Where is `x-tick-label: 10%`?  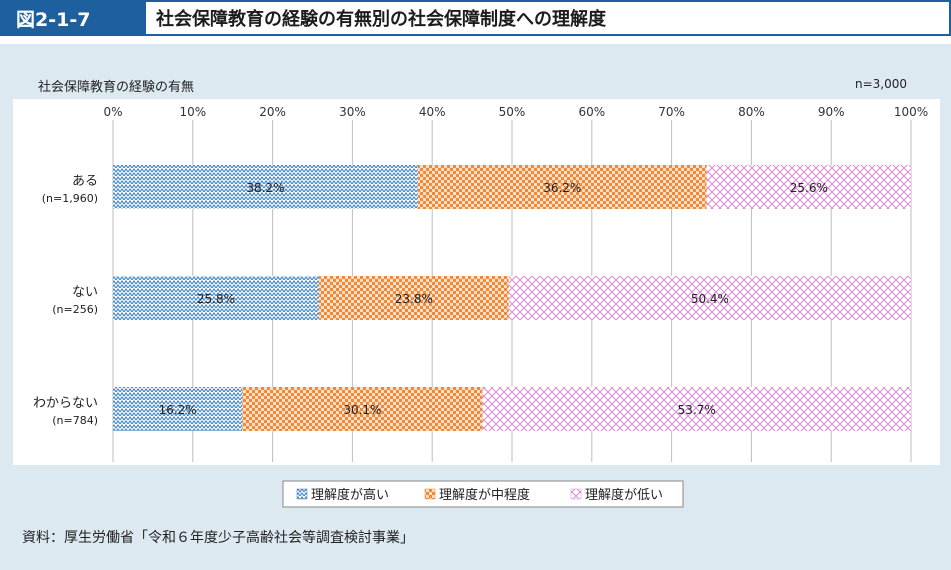
x-tick-label: 10% is located at coordinates (192, 112).